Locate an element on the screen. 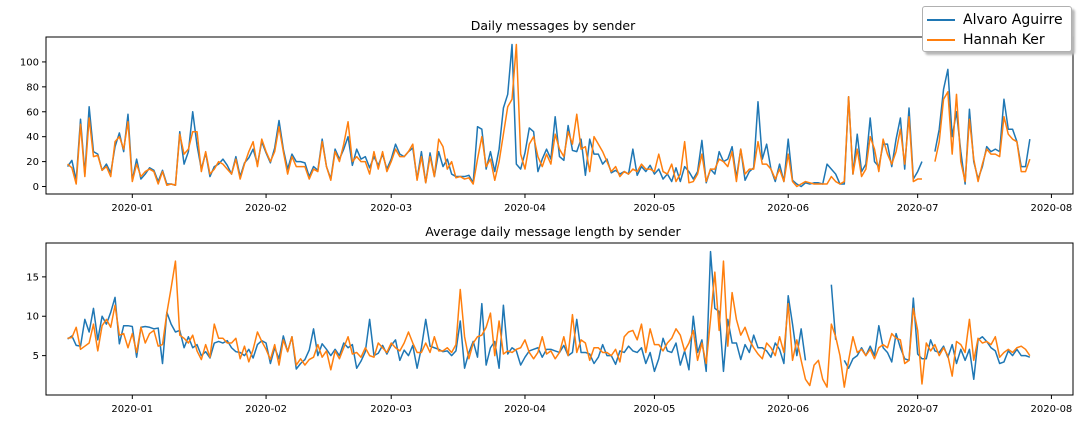 This screenshot has height=432, width=1080. y-tick-label: 60 is located at coordinates (32, 112).